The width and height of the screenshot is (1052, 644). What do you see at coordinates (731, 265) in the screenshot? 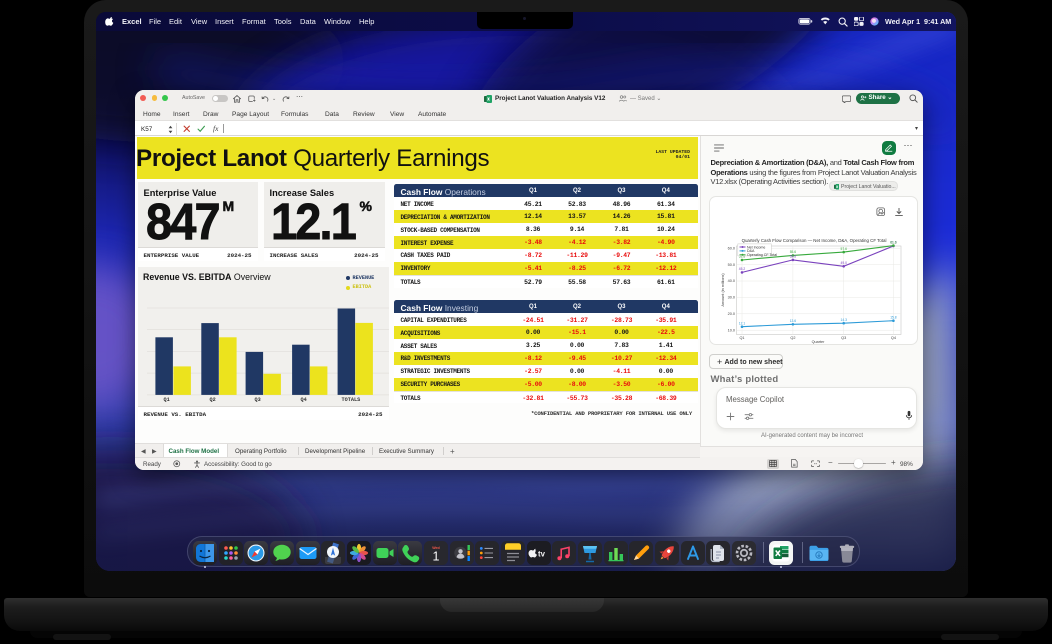
I see `svg-text: 50.0` at bounding box center [731, 265].